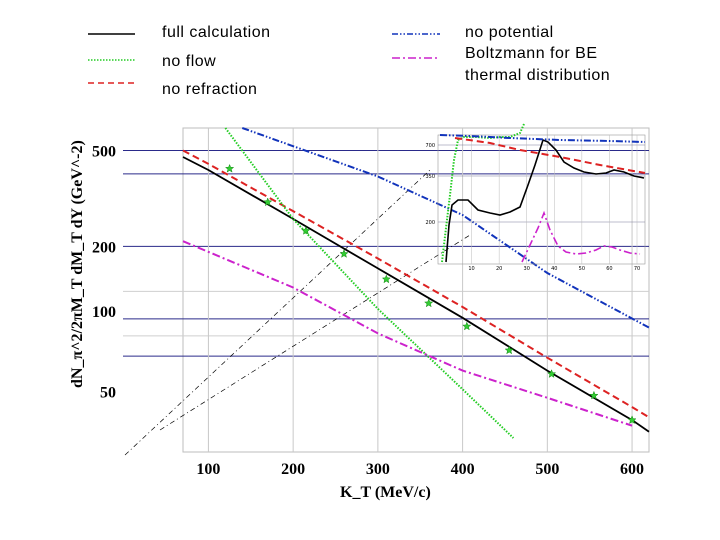 The height and width of the screenshot is (540, 720). Describe the element at coordinates (471, 269) in the screenshot. I see `inset-x-tick-label: 10` at that location.